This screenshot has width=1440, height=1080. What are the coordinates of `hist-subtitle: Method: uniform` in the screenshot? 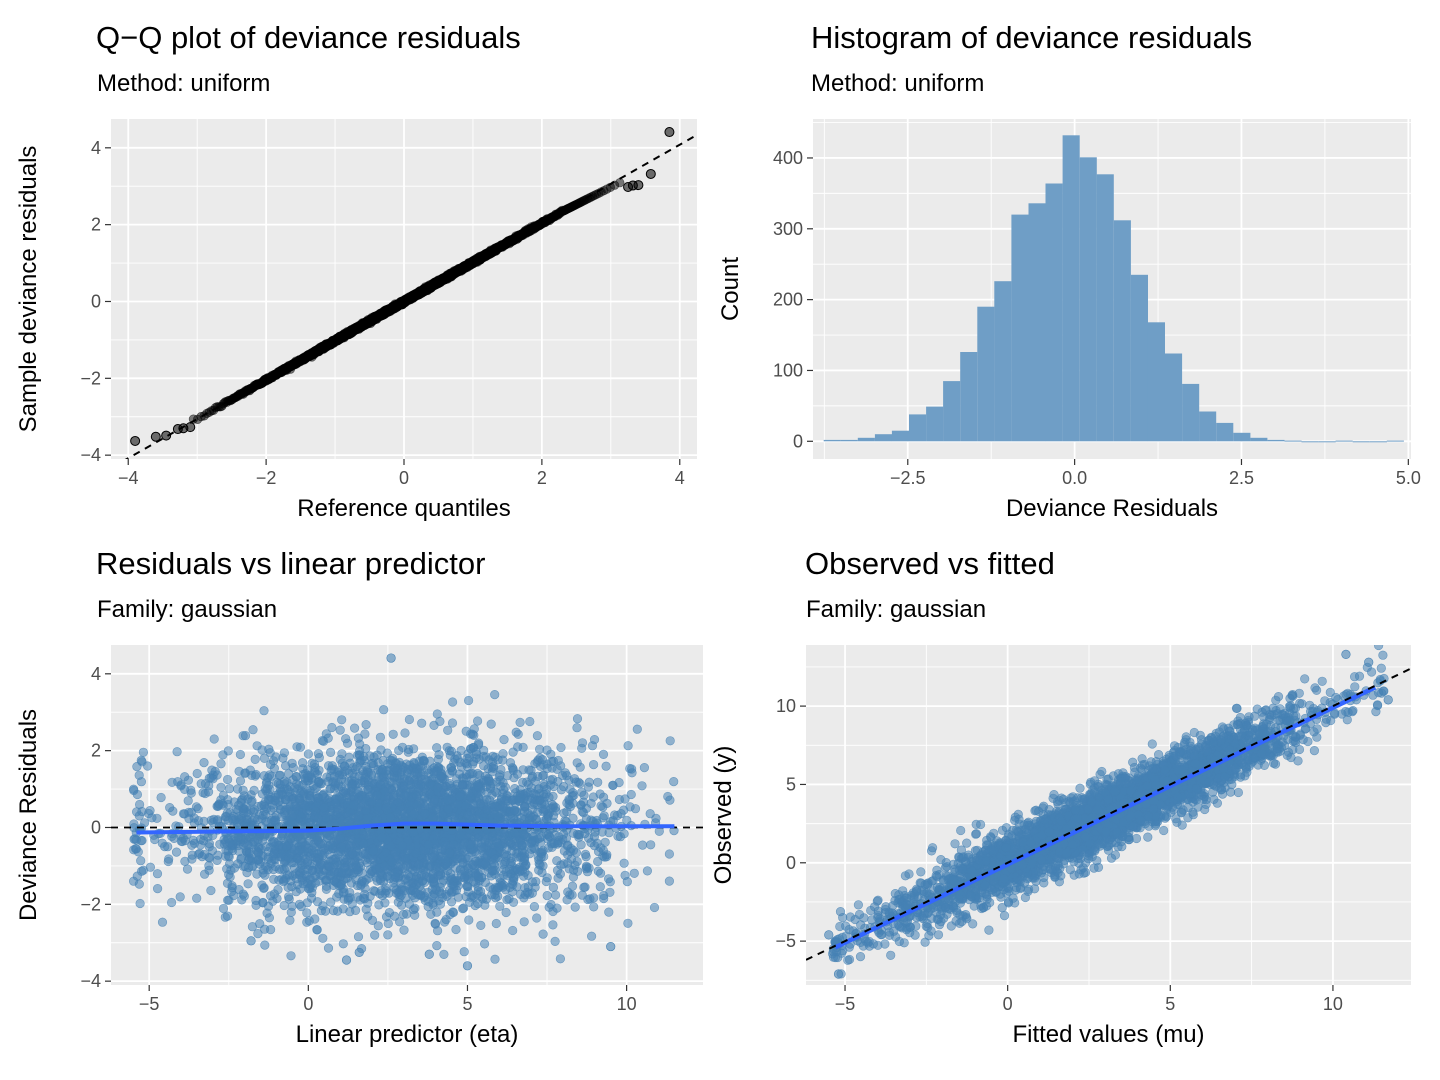 It's located at (898, 83).